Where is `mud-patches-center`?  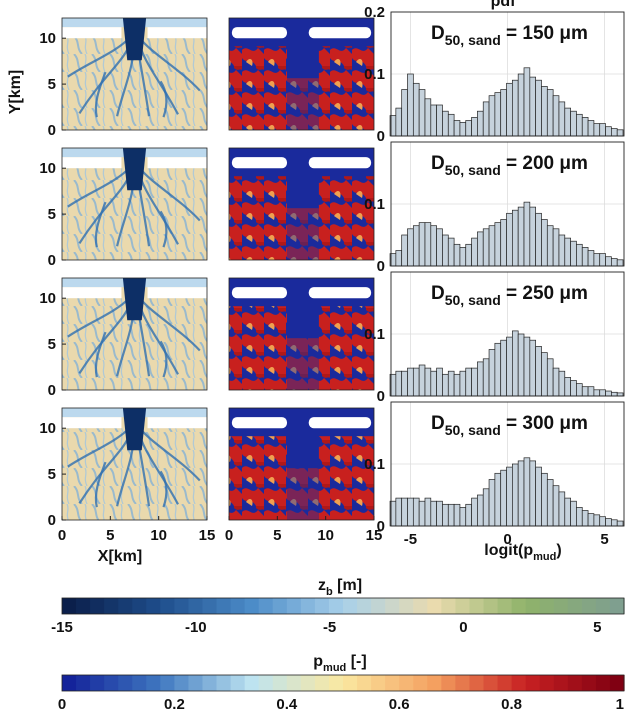
mud-patches-center is located at coordinates (303, 364).